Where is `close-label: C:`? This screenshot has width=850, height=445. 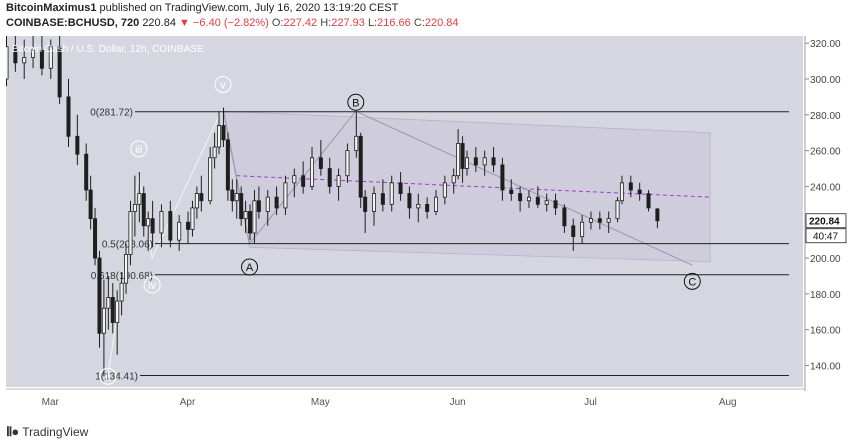
close-label: C: is located at coordinates (419, 23).